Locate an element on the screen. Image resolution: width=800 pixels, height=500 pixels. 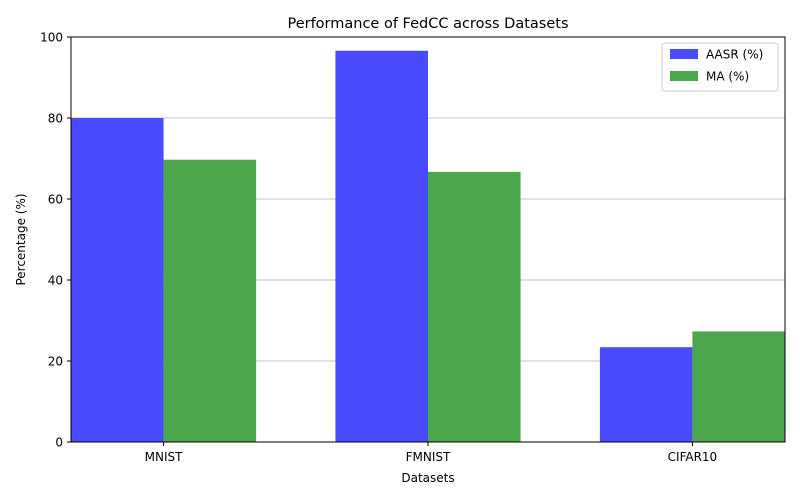
bar-ma-fmnist is located at coordinates (474, 307).